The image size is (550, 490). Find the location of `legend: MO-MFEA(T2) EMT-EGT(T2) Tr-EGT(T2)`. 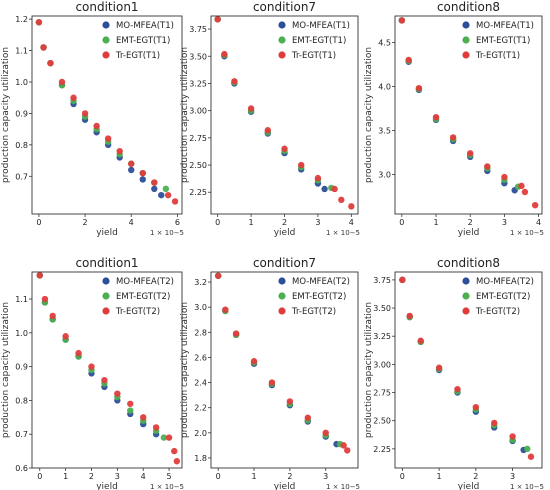

legend: MO-MFEA(T2) EMT-EGT(T2) Tr-EGT(T2) is located at coordinates (138, 297).